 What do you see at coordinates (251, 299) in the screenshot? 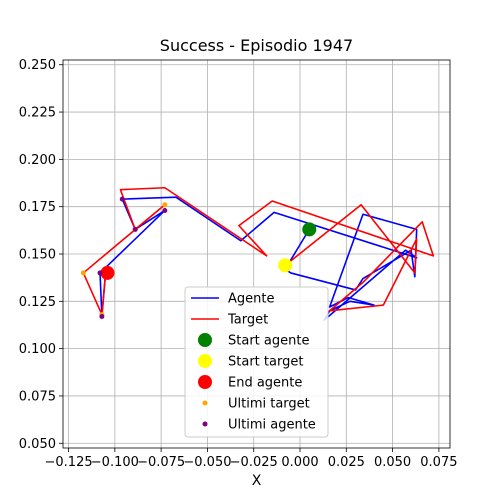
I see `legend-label-agente: Agente` at bounding box center [251, 299].